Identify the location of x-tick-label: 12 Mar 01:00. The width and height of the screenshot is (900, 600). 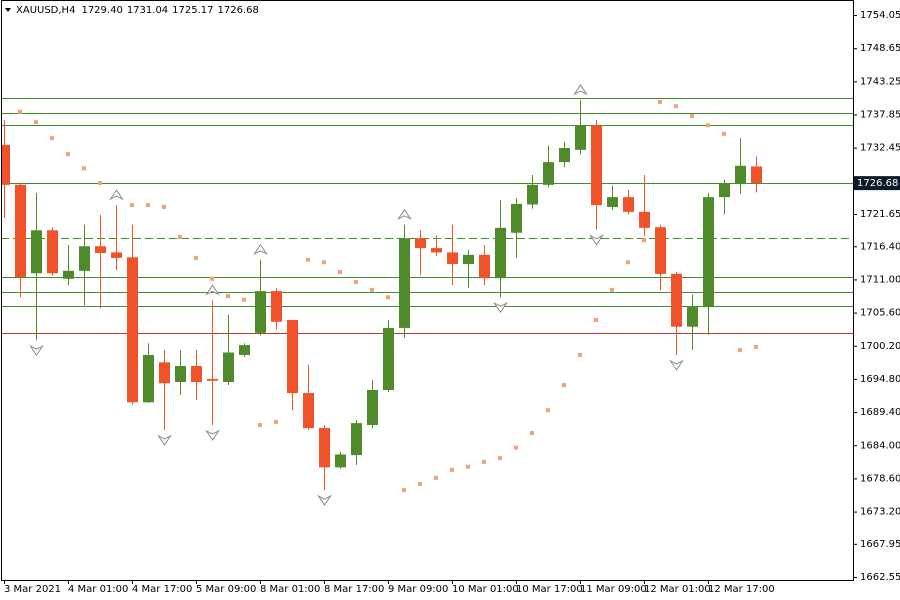
(677, 589).